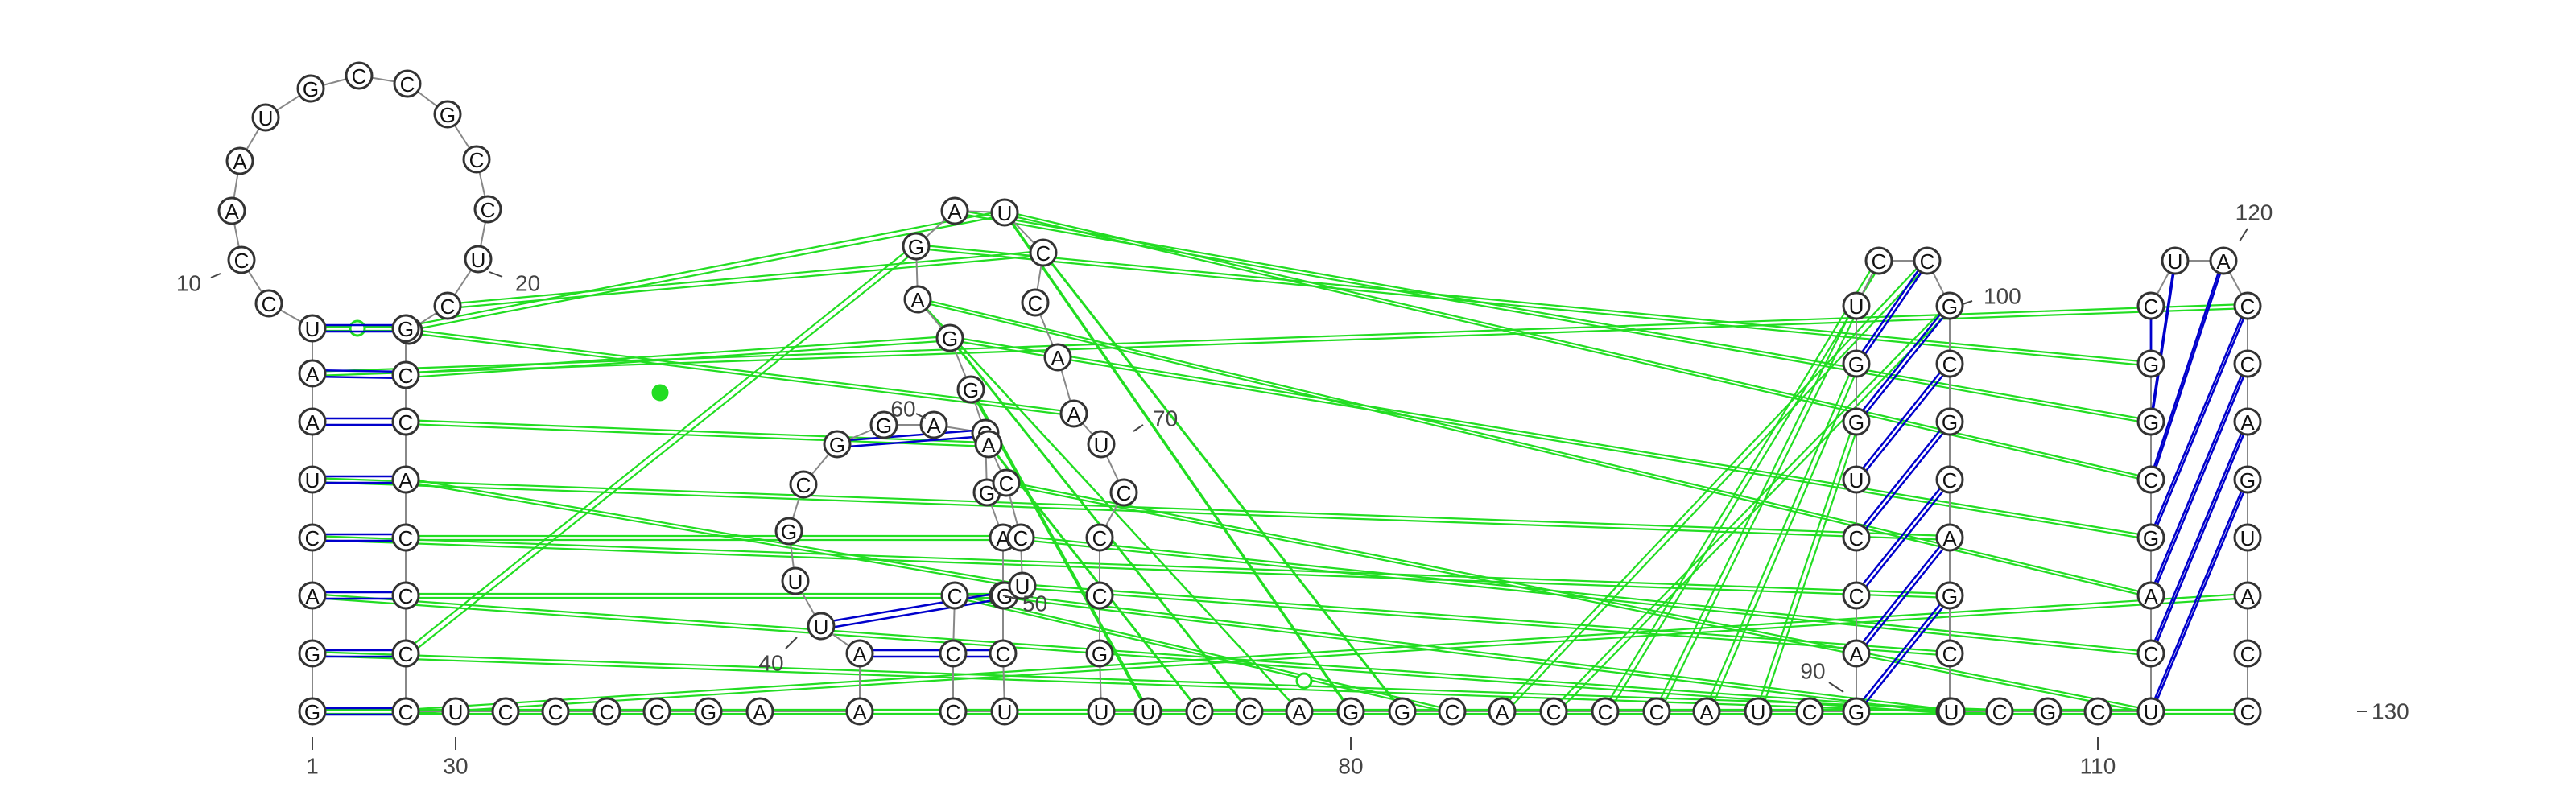 This screenshot has height=791, width=2576. What do you see at coordinates (2002, 296) in the screenshot?
I see `position-label: 100` at bounding box center [2002, 296].